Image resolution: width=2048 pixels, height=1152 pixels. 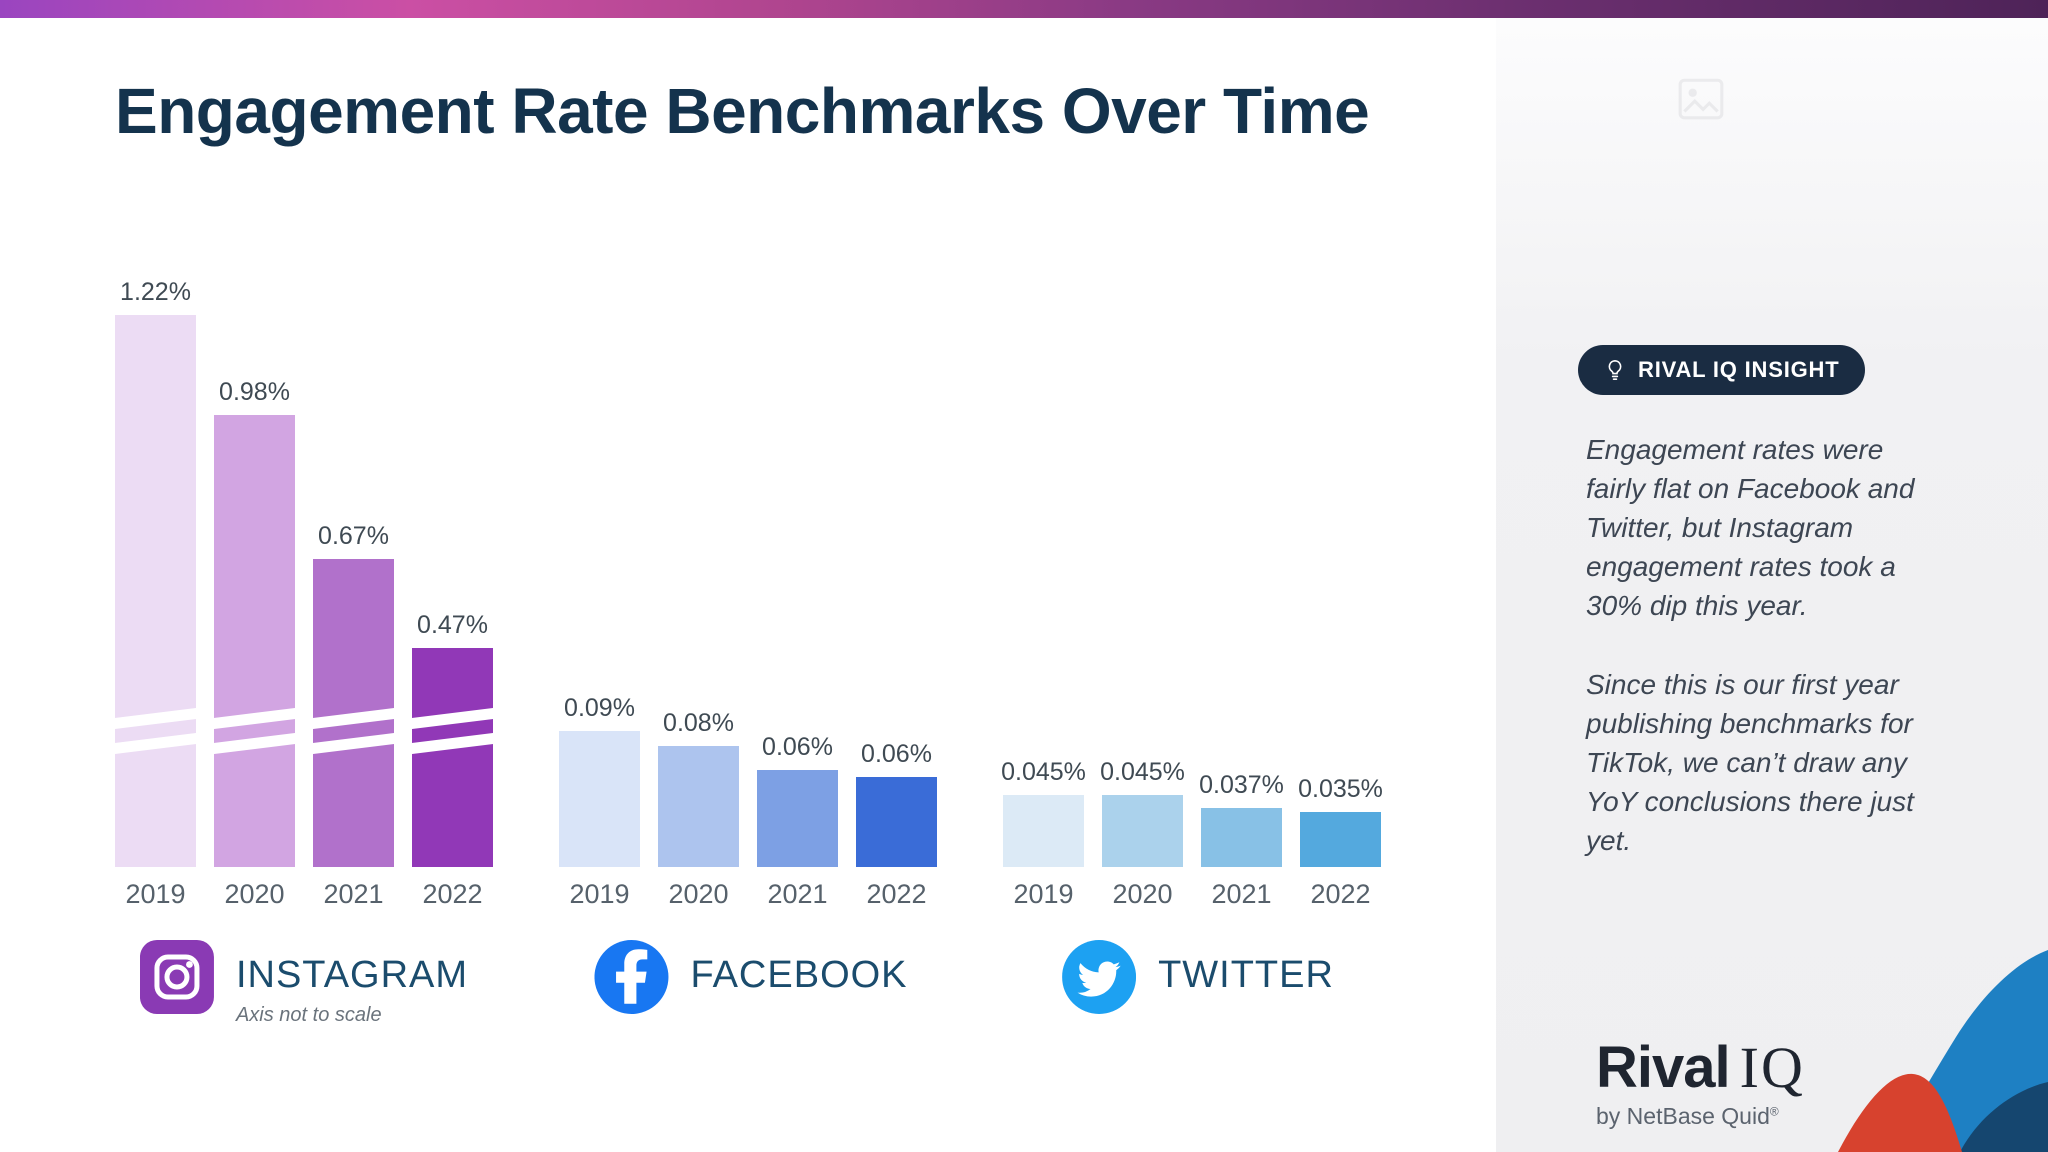 What do you see at coordinates (599, 708) in the screenshot?
I see `bar-value-label: 0.09%` at bounding box center [599, 708].